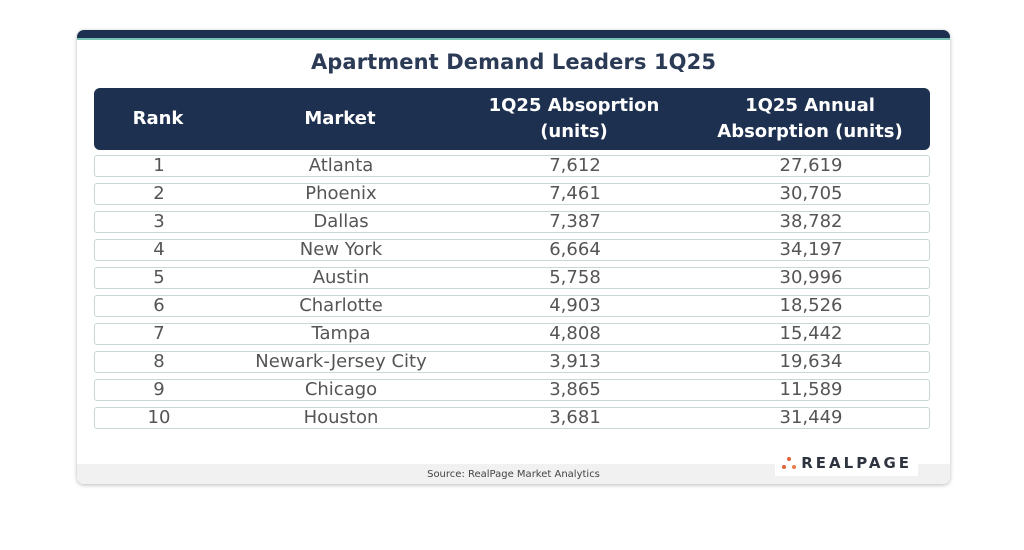 The height and width of the screenshot is (550, 1024). Describe the element at coordinates (159, 361) in the screenshot. I see `cell-rank: 8` at that location.